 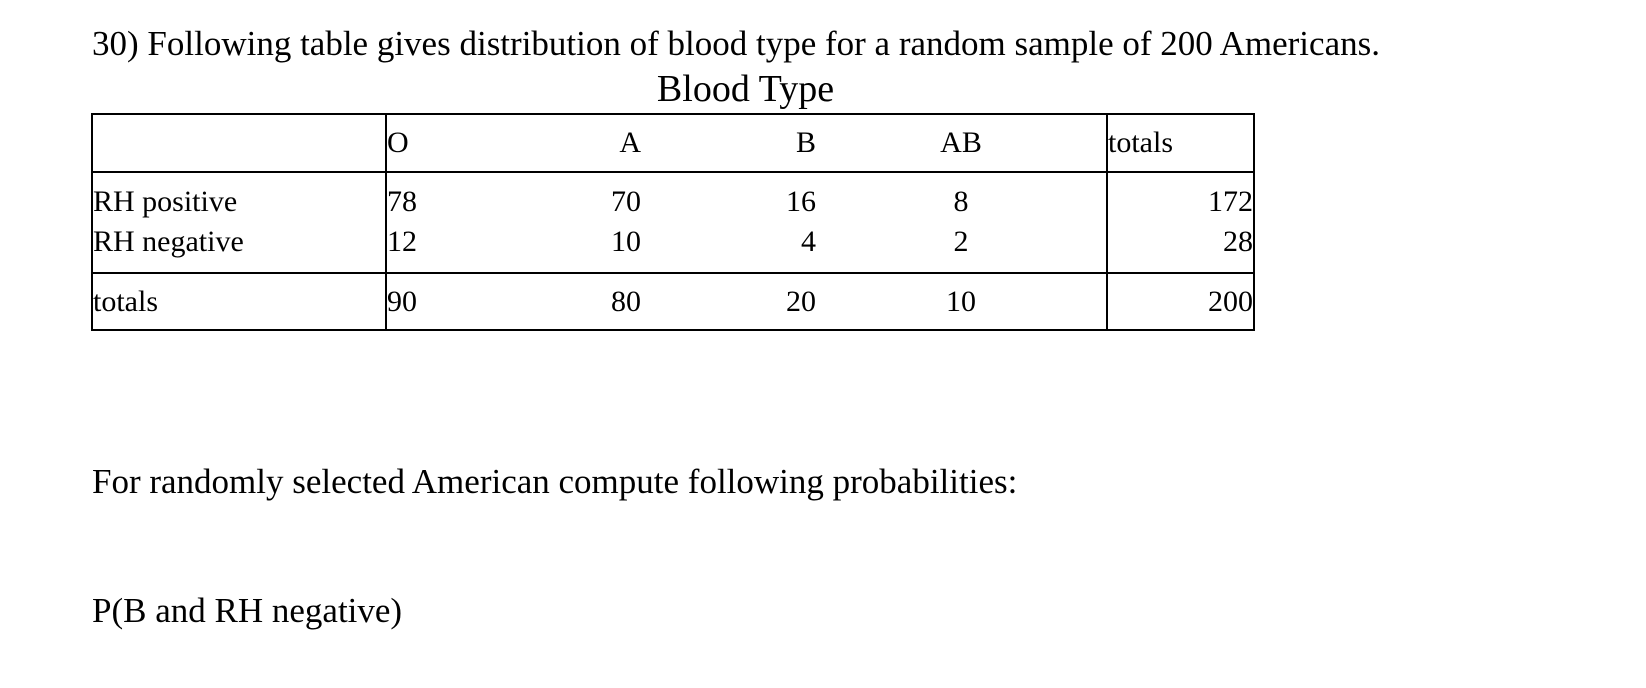 What do you see at coordinates (808, 241) in the screenshot?
I see `cell-b: 4` at bounding box center [808, 241].